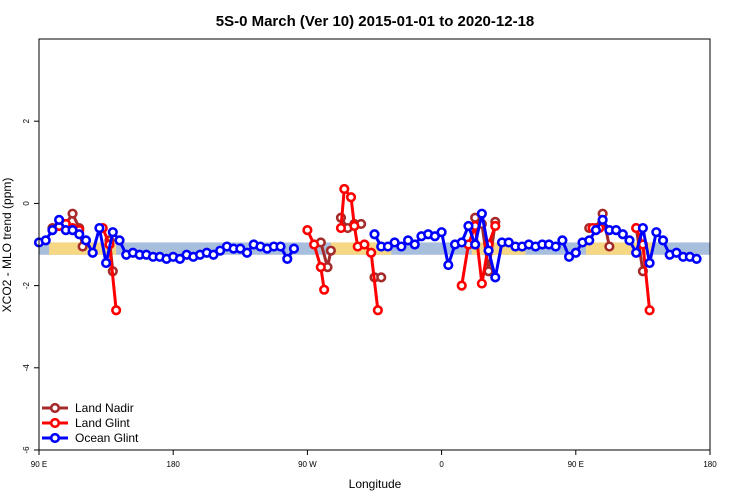  What do you see at coordinates (26, 368) in the screenshot?
I see `y-tick-label-1: -4` at bounding box center [26, 368].